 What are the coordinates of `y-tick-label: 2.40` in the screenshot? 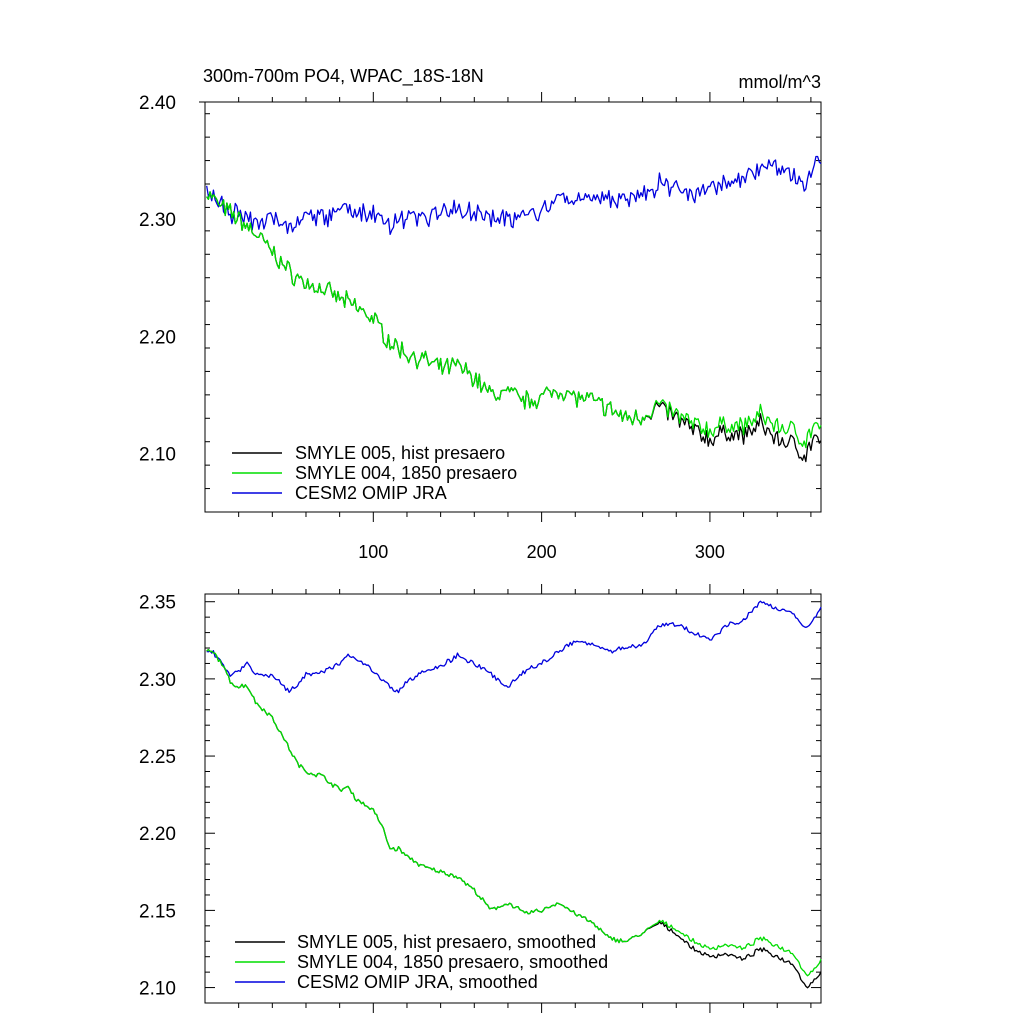 It's located at (157, 103).